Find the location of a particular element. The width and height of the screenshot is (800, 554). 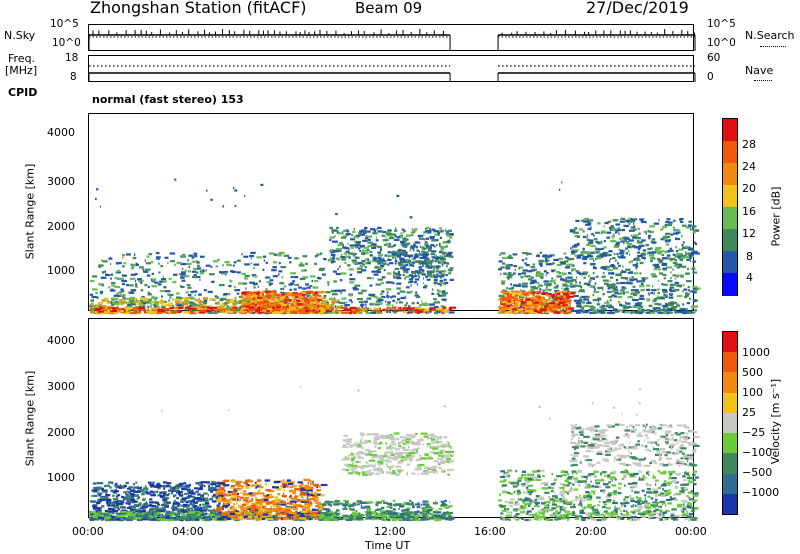

freq-trace is located at coordinates (392, 73).